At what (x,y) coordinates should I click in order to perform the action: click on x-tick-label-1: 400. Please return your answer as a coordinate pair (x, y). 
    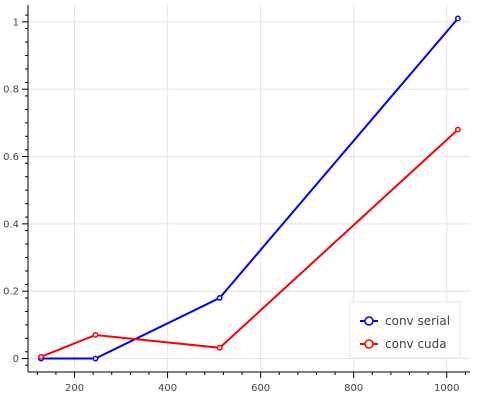
    Looking at the image, I should click on (167, 388).